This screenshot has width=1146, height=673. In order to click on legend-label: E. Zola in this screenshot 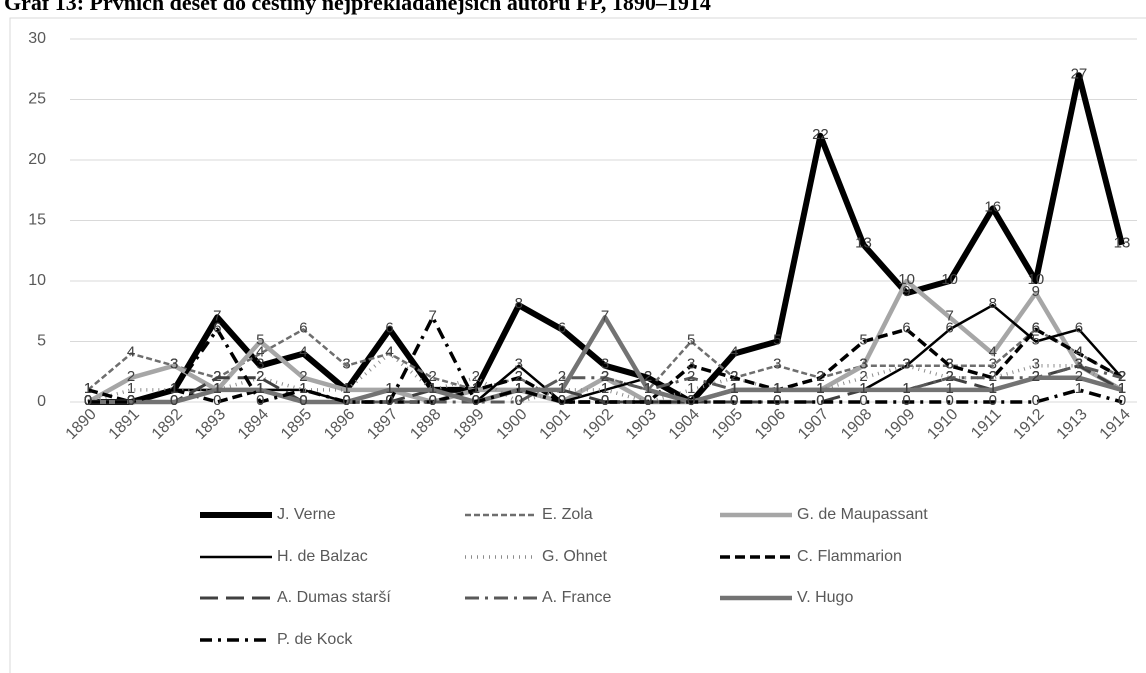, I will do `click(567, 514)`.